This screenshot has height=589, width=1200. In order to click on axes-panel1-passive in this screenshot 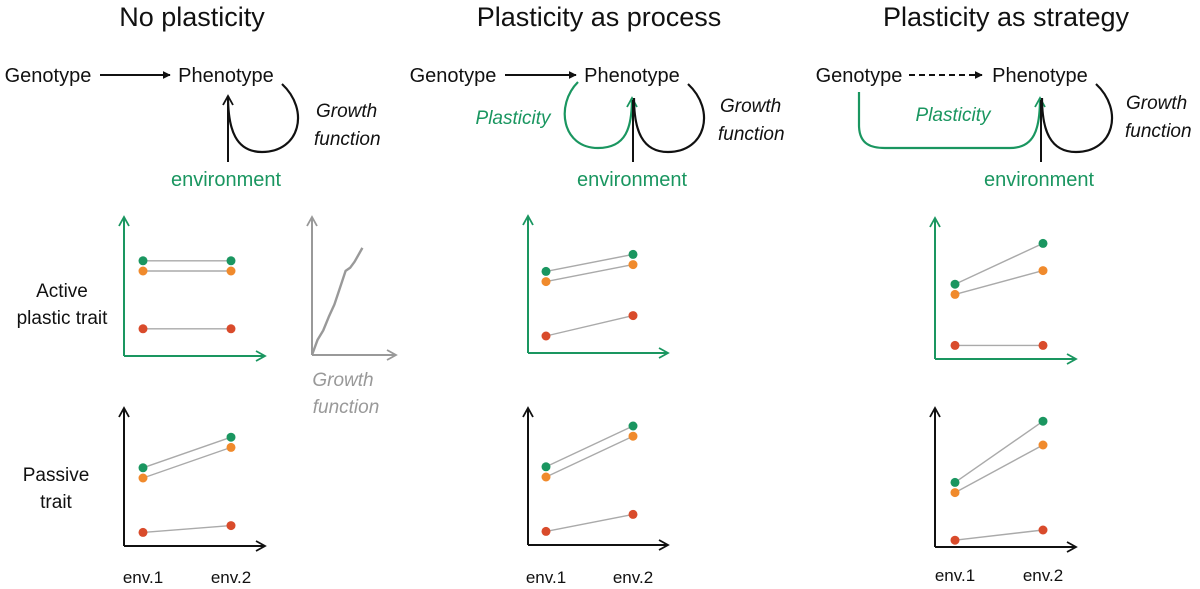, I will do `click(192, 479)`.